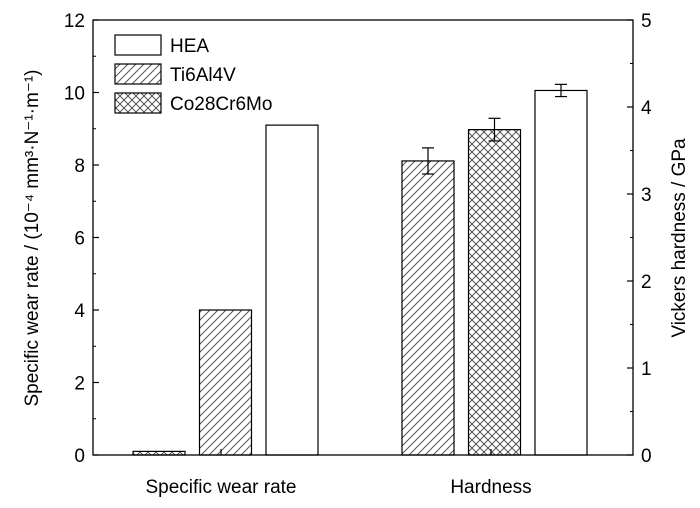  What do you see at coordinates (79, 456) in the screenshot?
I see `left-tick-label-0: 0` at bounding box center [79, 456].